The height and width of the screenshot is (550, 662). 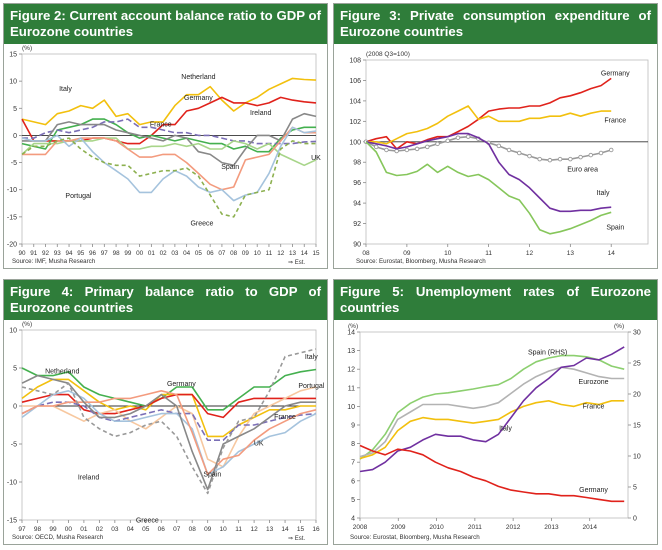 What do you see at coordinates (594, 382) in the screenshot?
I see `series-label-eurozone: Eurozone` at bounding box center [594, 382].